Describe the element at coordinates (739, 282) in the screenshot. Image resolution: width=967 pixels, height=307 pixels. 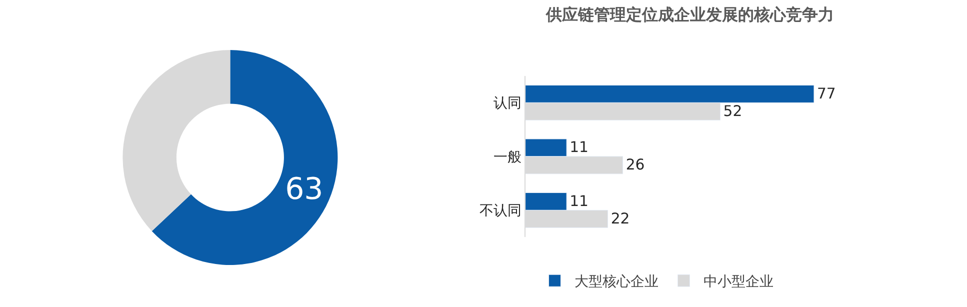
I see `legend-label: 中小型企业` at that location.